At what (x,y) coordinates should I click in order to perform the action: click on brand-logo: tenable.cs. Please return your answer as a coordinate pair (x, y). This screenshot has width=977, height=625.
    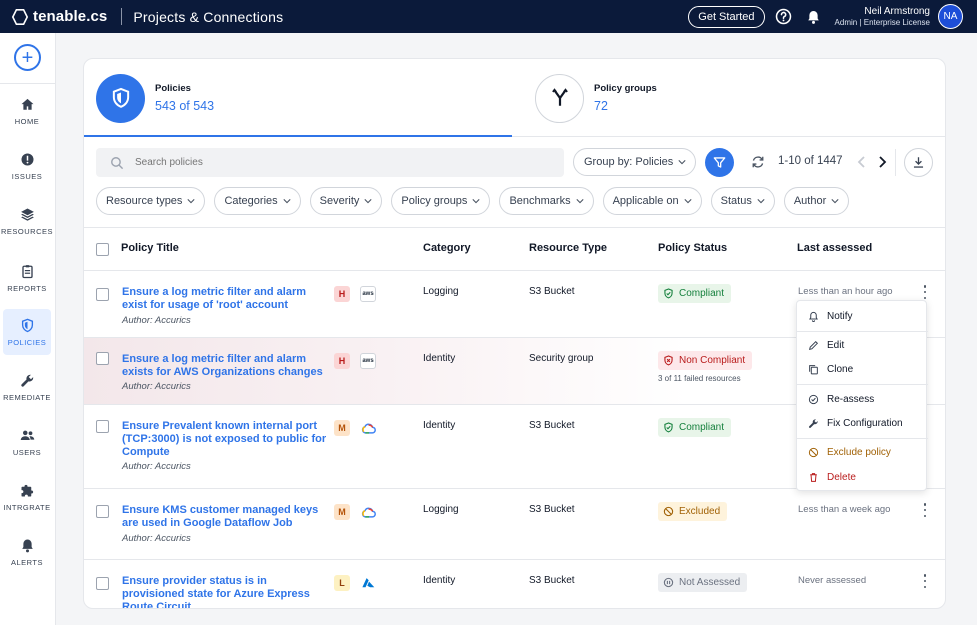
    Looking at the image, I should click on (59, 17).